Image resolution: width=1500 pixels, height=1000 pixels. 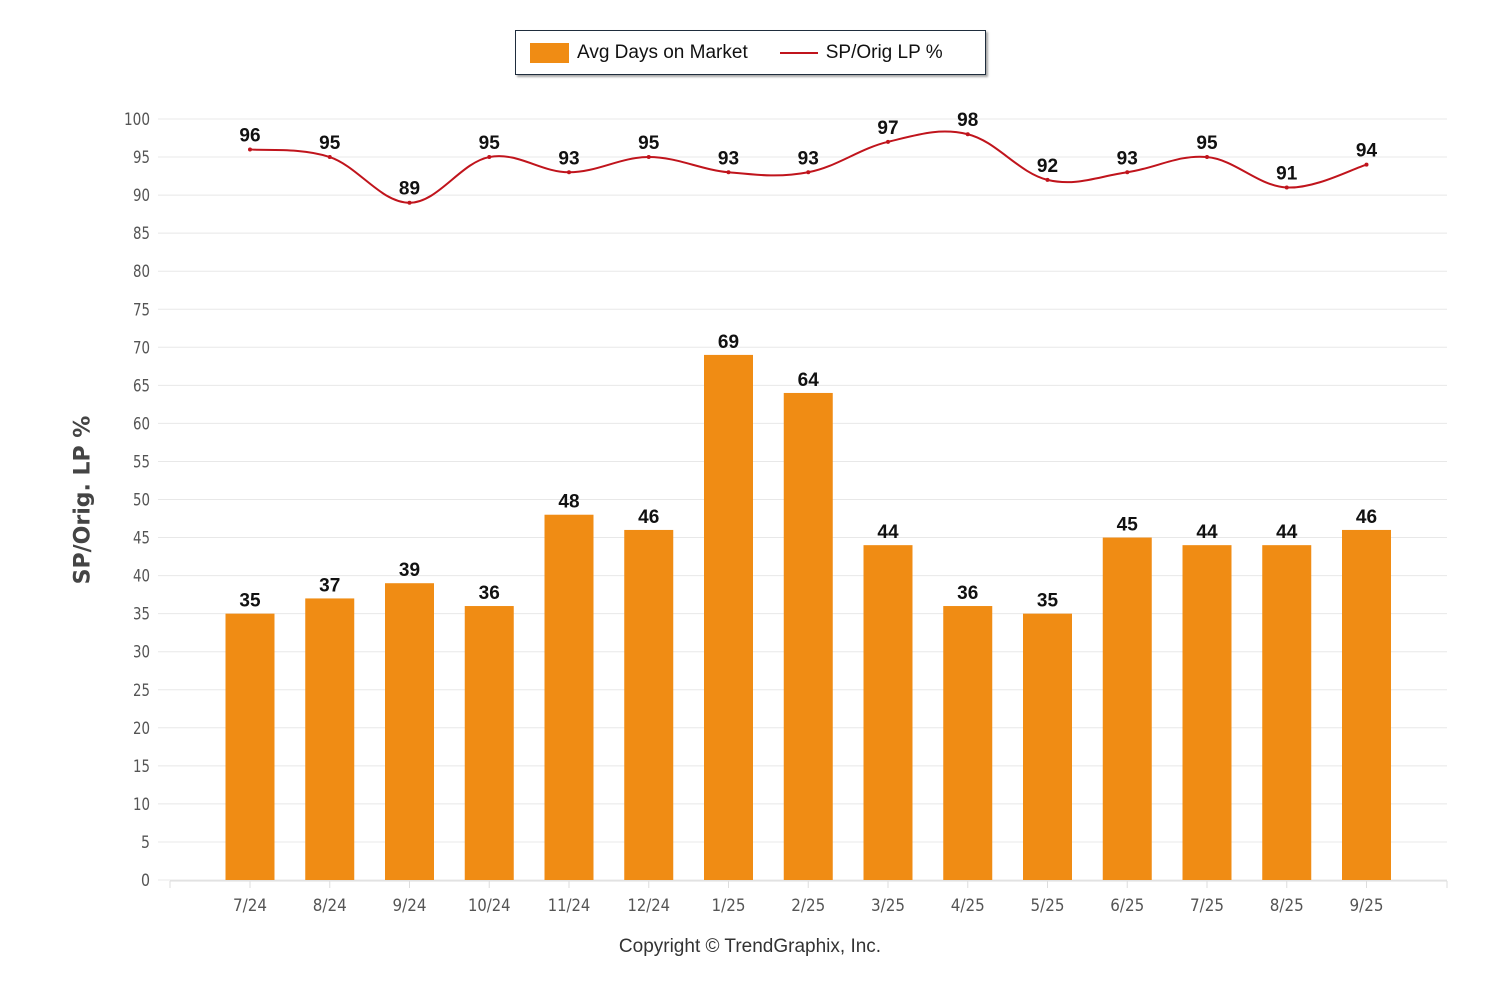 I want to click on bar-data-label: 48, so click(x=568, y=502).